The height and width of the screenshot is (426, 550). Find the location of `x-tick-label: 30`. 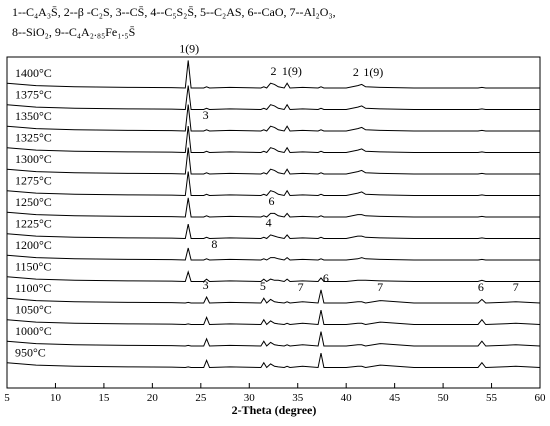

x-tick-label: 30 is located at coordinates (250, 398).